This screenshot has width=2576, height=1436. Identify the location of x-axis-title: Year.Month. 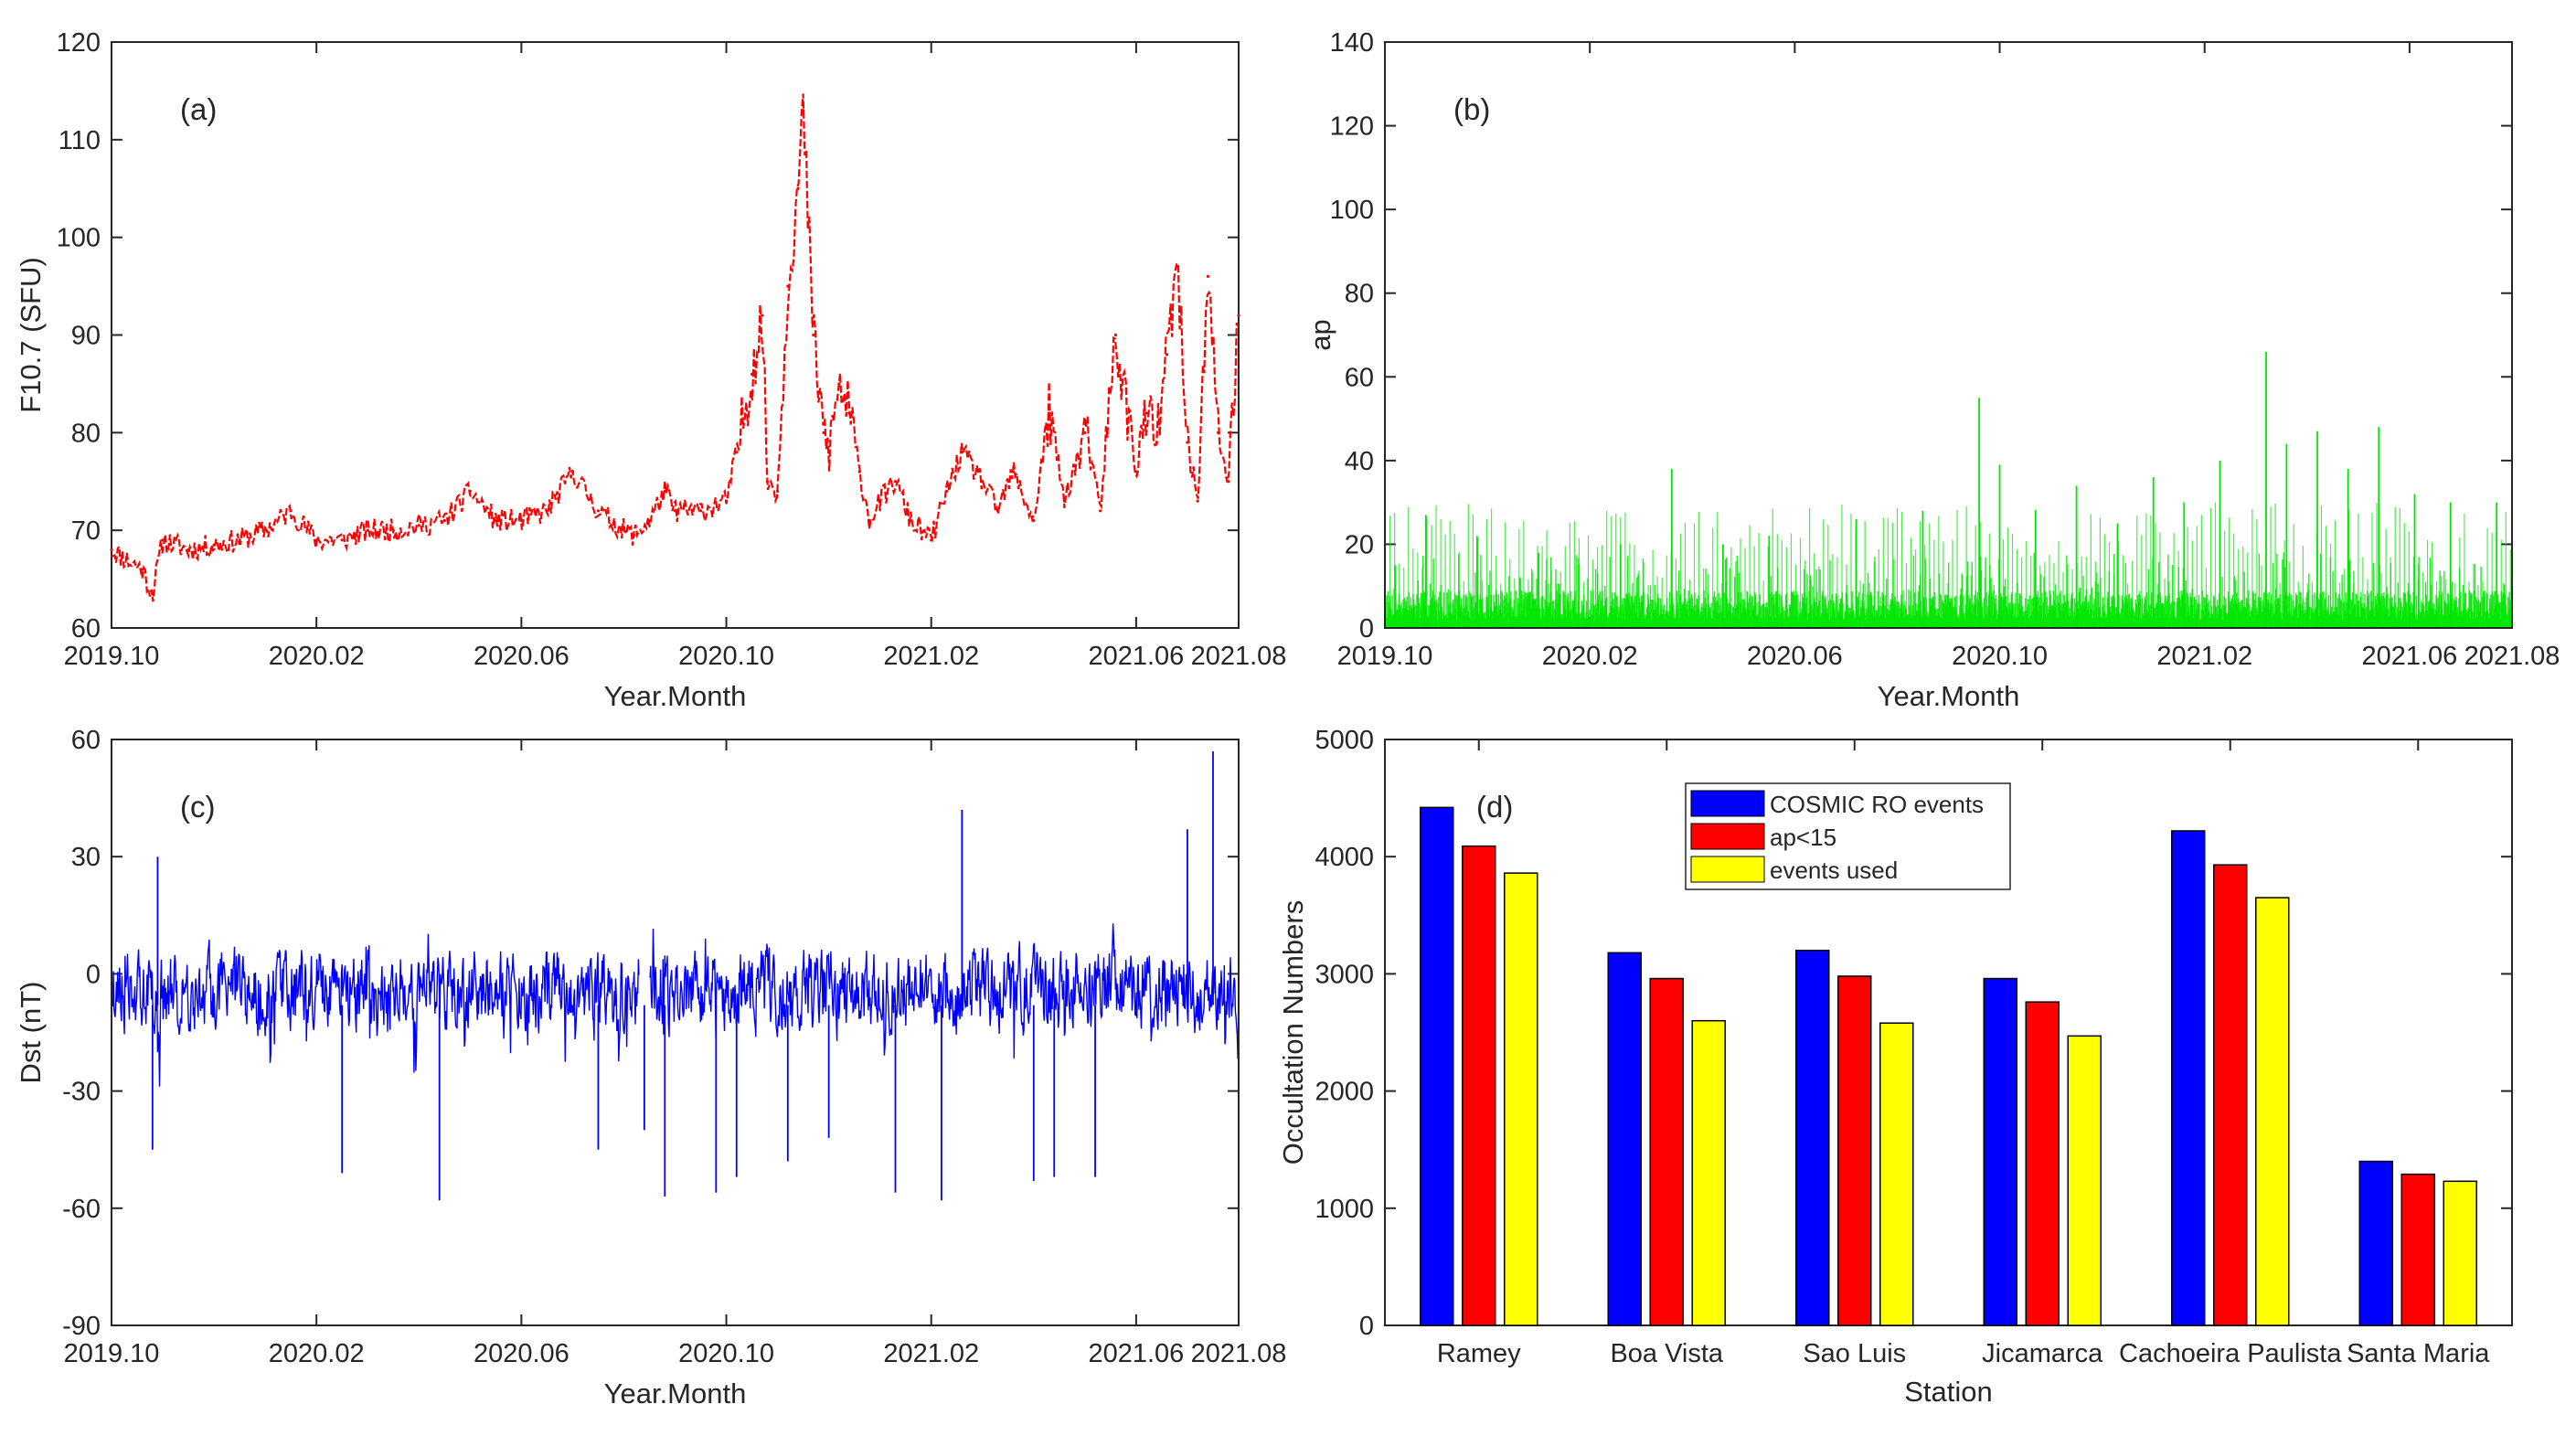
(1949, 696).